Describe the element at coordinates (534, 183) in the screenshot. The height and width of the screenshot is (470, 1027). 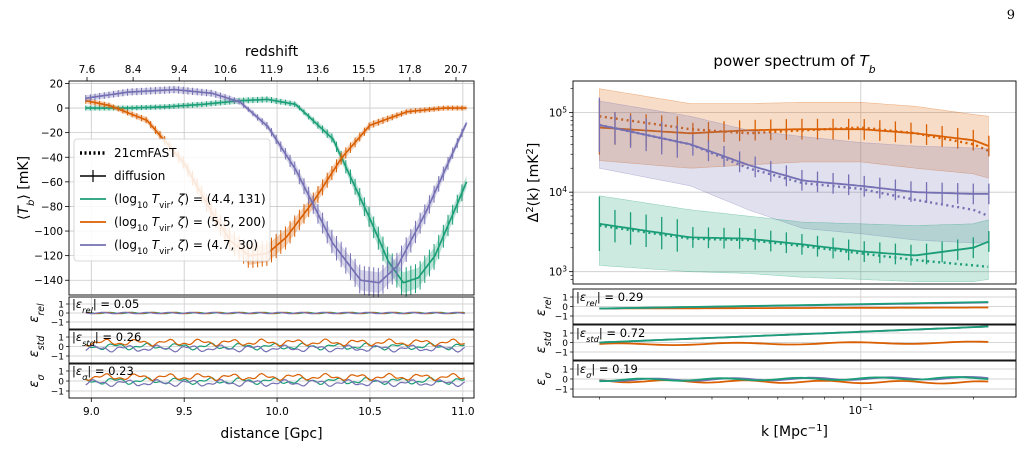
I see `y-axis-label: Δ2(k) [mK2]` at that location.